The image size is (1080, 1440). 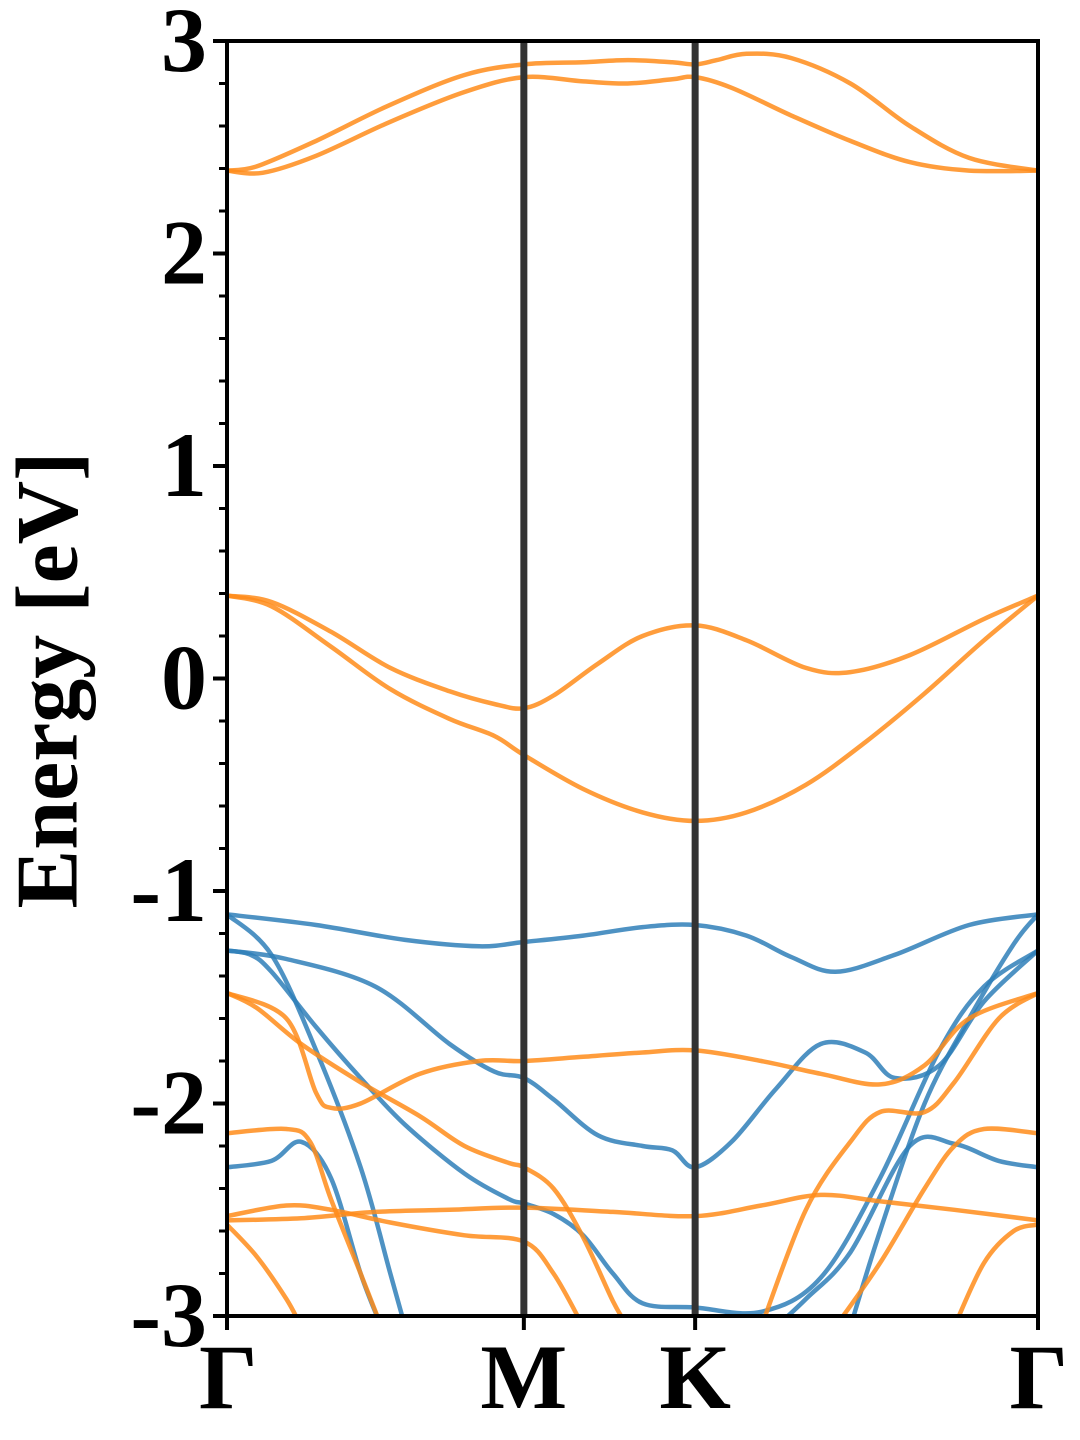 I want to click on xtick-label: M, so click(x=523, y=1377).